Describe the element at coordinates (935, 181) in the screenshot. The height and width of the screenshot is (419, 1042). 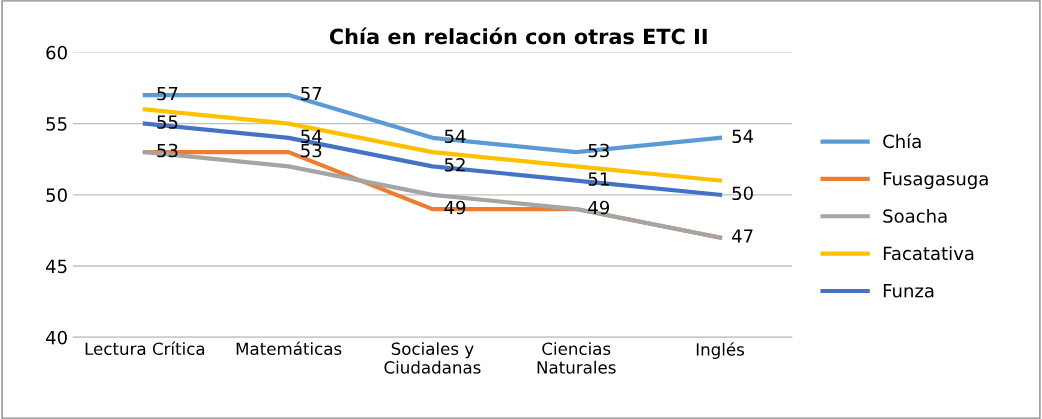
I see `legend-label: Fusagasuga` at that location.